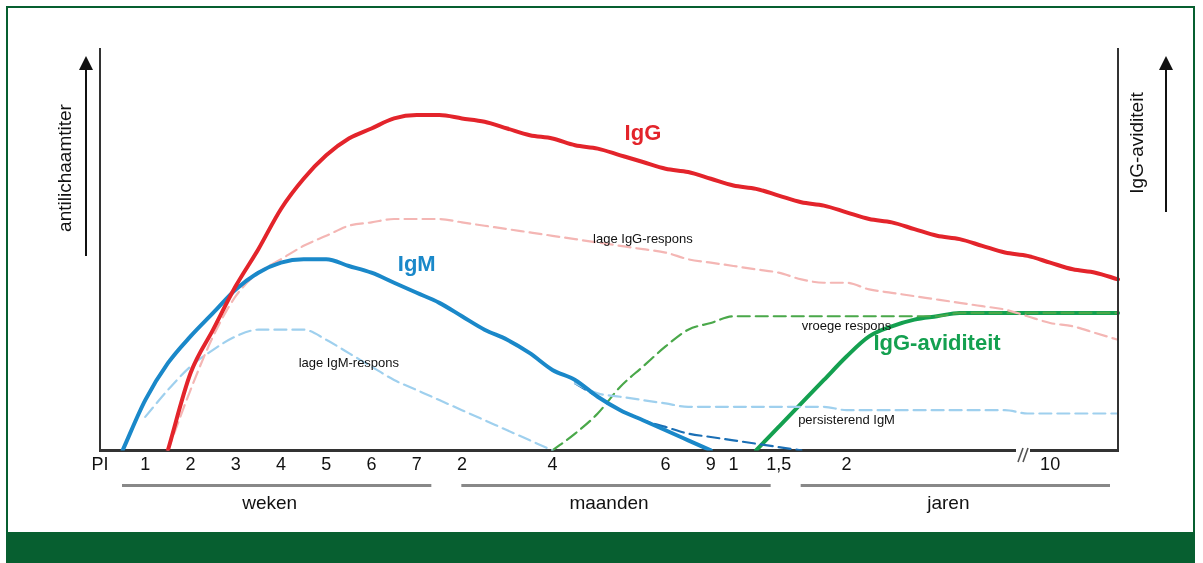 This screenshot has height=563, width=1203. Describe the element at coordinates (846, 325) in the screenshot. I see `series-label: vroege respons` at that location.